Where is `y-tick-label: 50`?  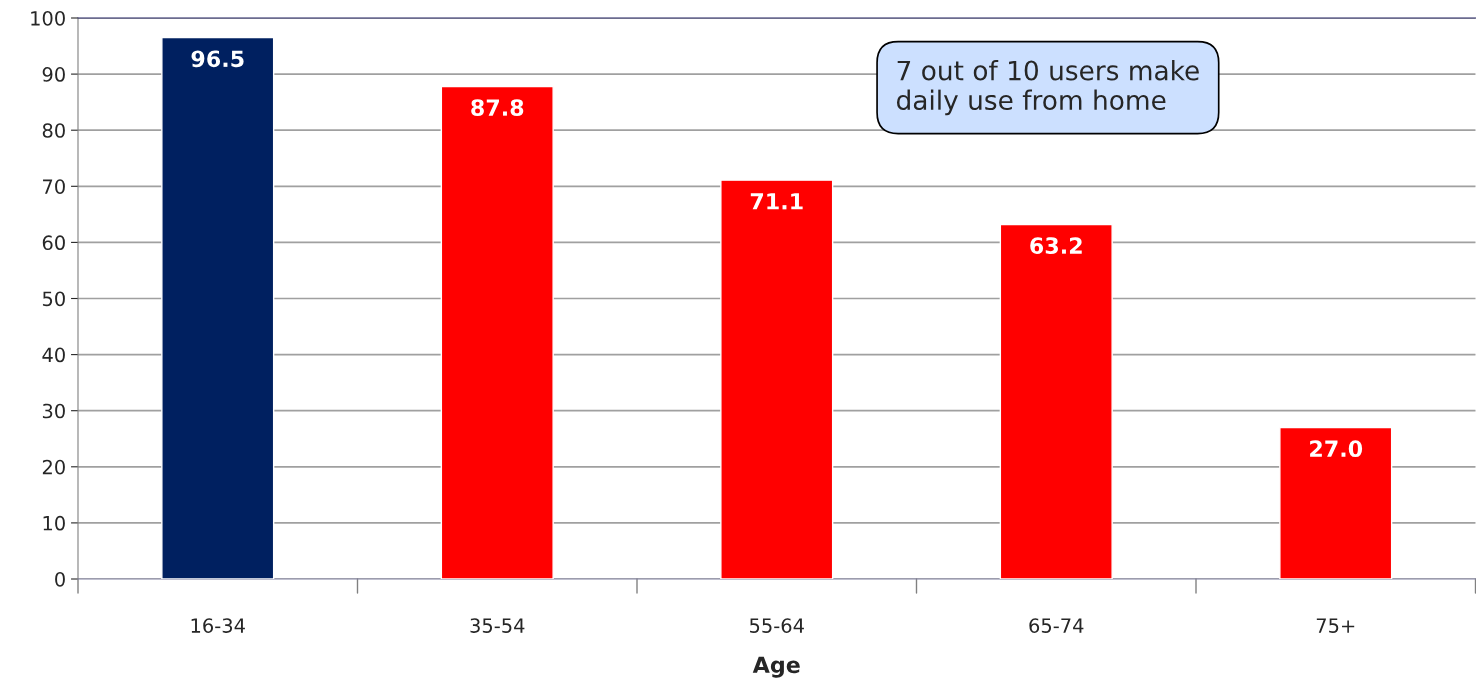 y-tick-label: 50 is located at coordinates (53, 299).